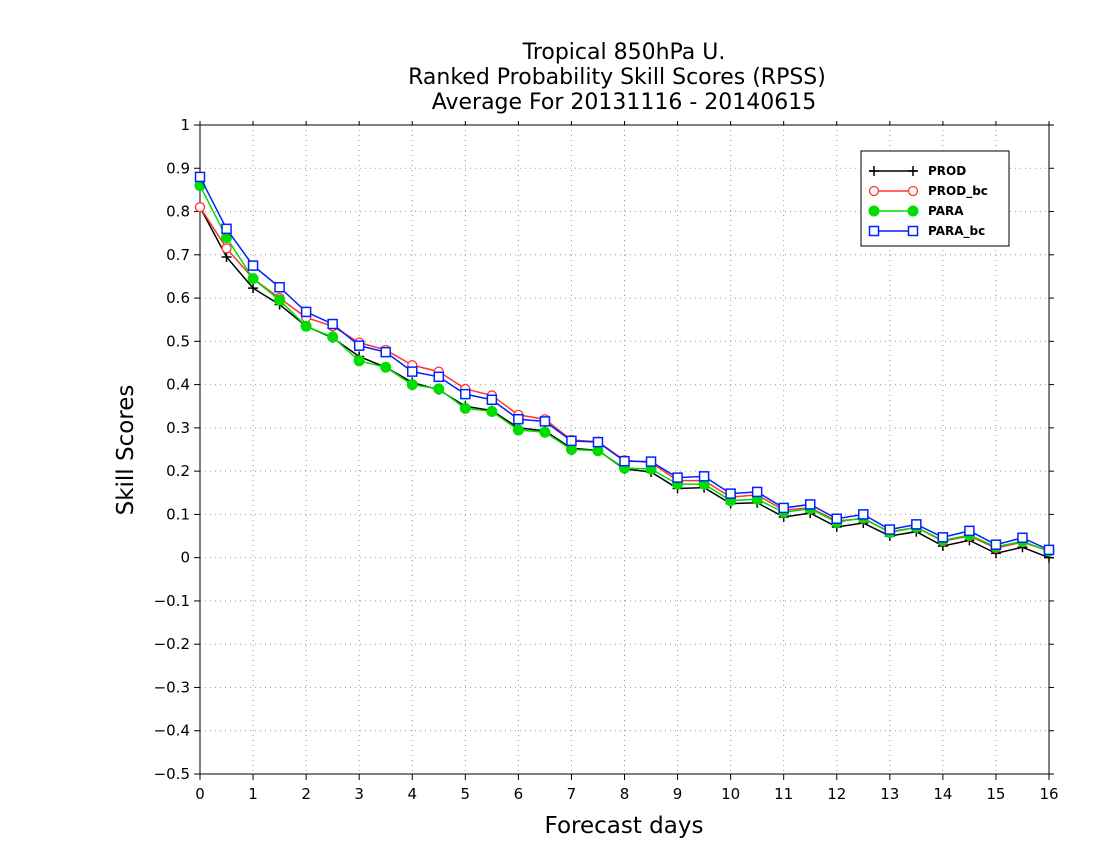  What do you see at coordinates (185, 558) in the screenshot?
I see `y-tick-label: 0` at bounding box center [185, 558].